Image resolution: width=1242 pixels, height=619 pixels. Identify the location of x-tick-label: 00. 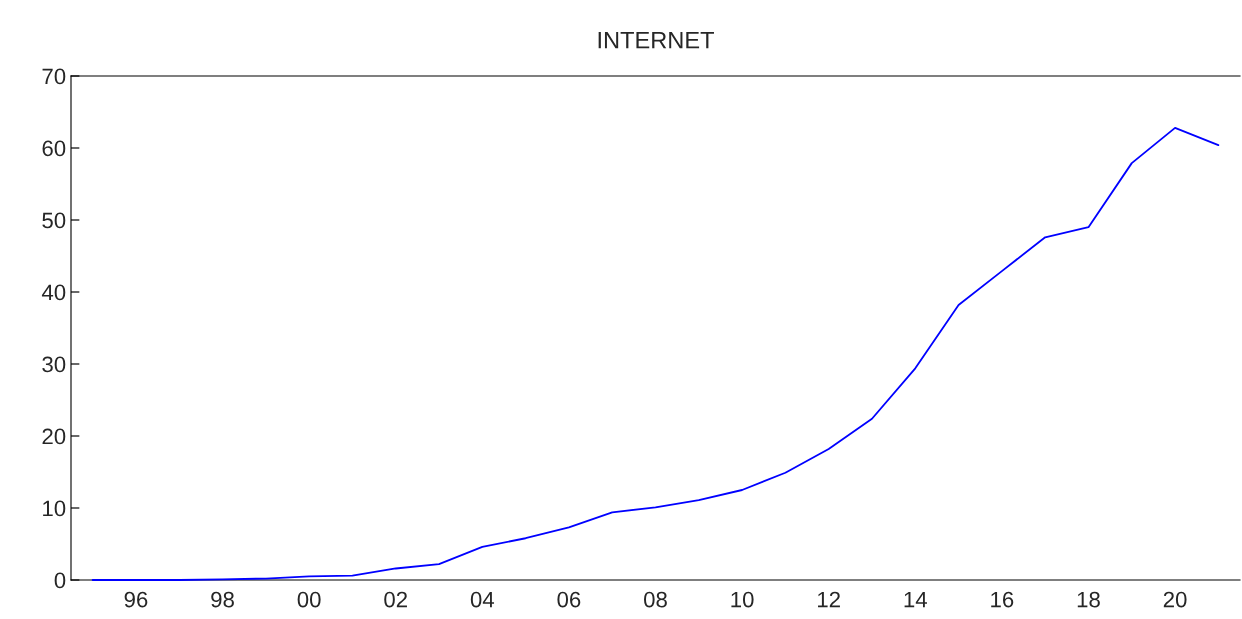
(309, 599).